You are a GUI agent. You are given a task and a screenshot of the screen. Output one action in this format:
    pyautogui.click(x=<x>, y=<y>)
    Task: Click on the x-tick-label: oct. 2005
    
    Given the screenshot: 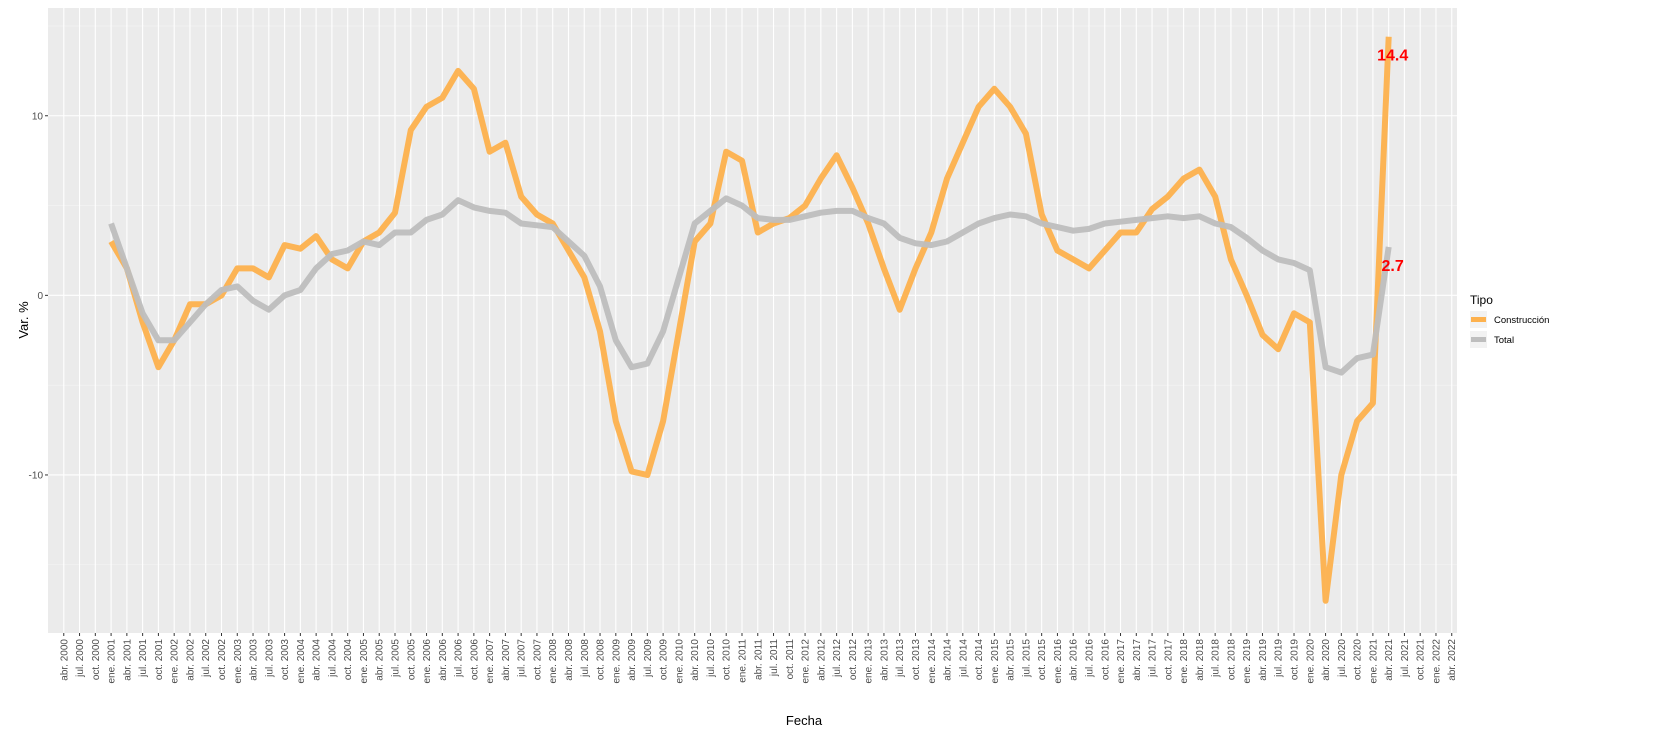 What is the action you would take?
    pyautogui.click(x=411, y=660)
    